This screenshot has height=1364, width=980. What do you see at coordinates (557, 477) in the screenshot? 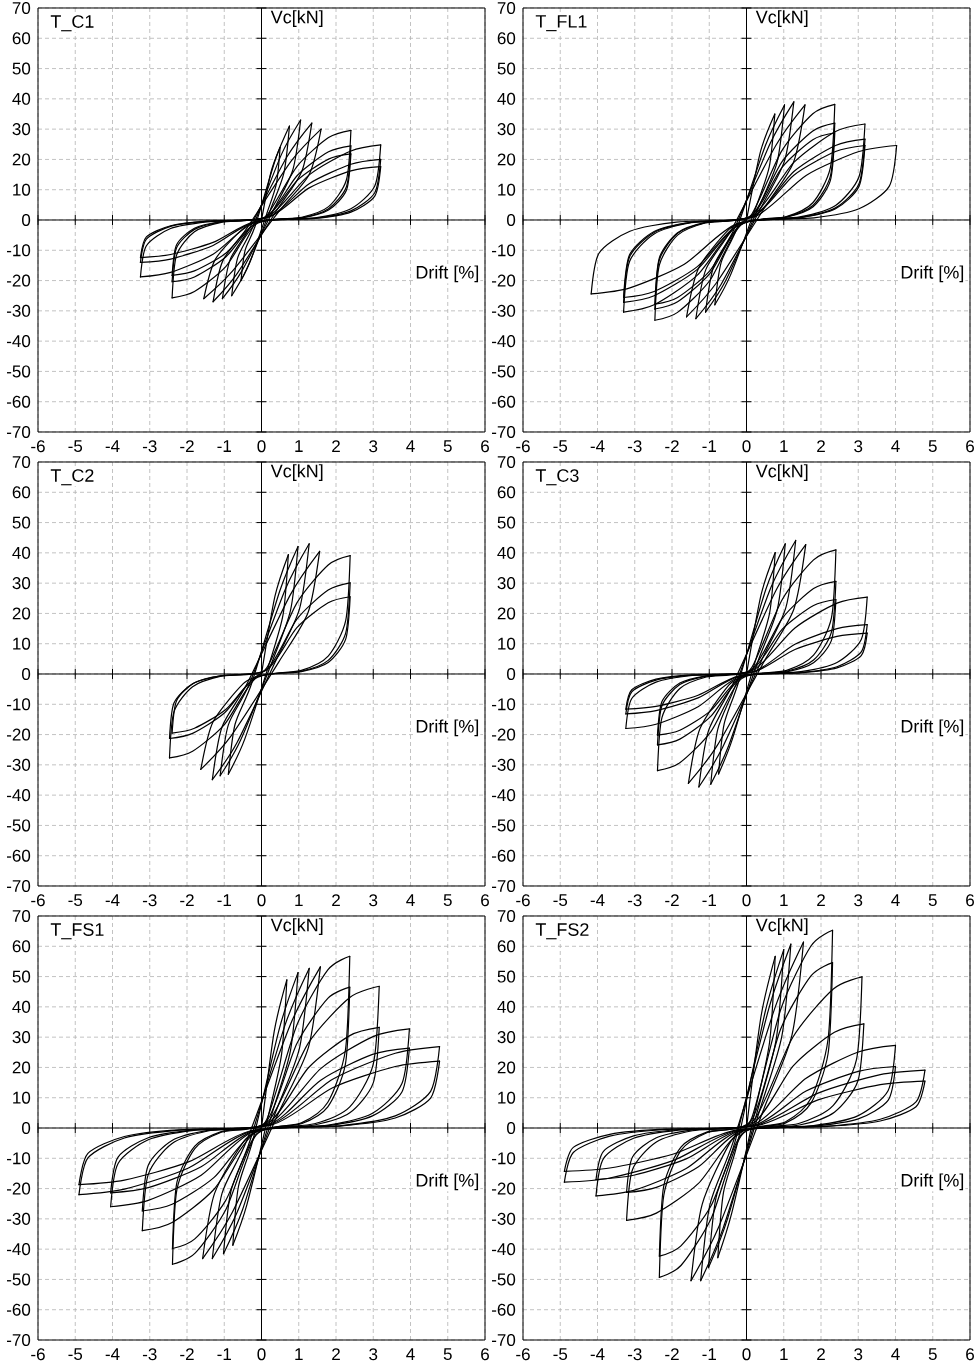
I see `chart-title: T_C3` at bounding box center [557, 477].